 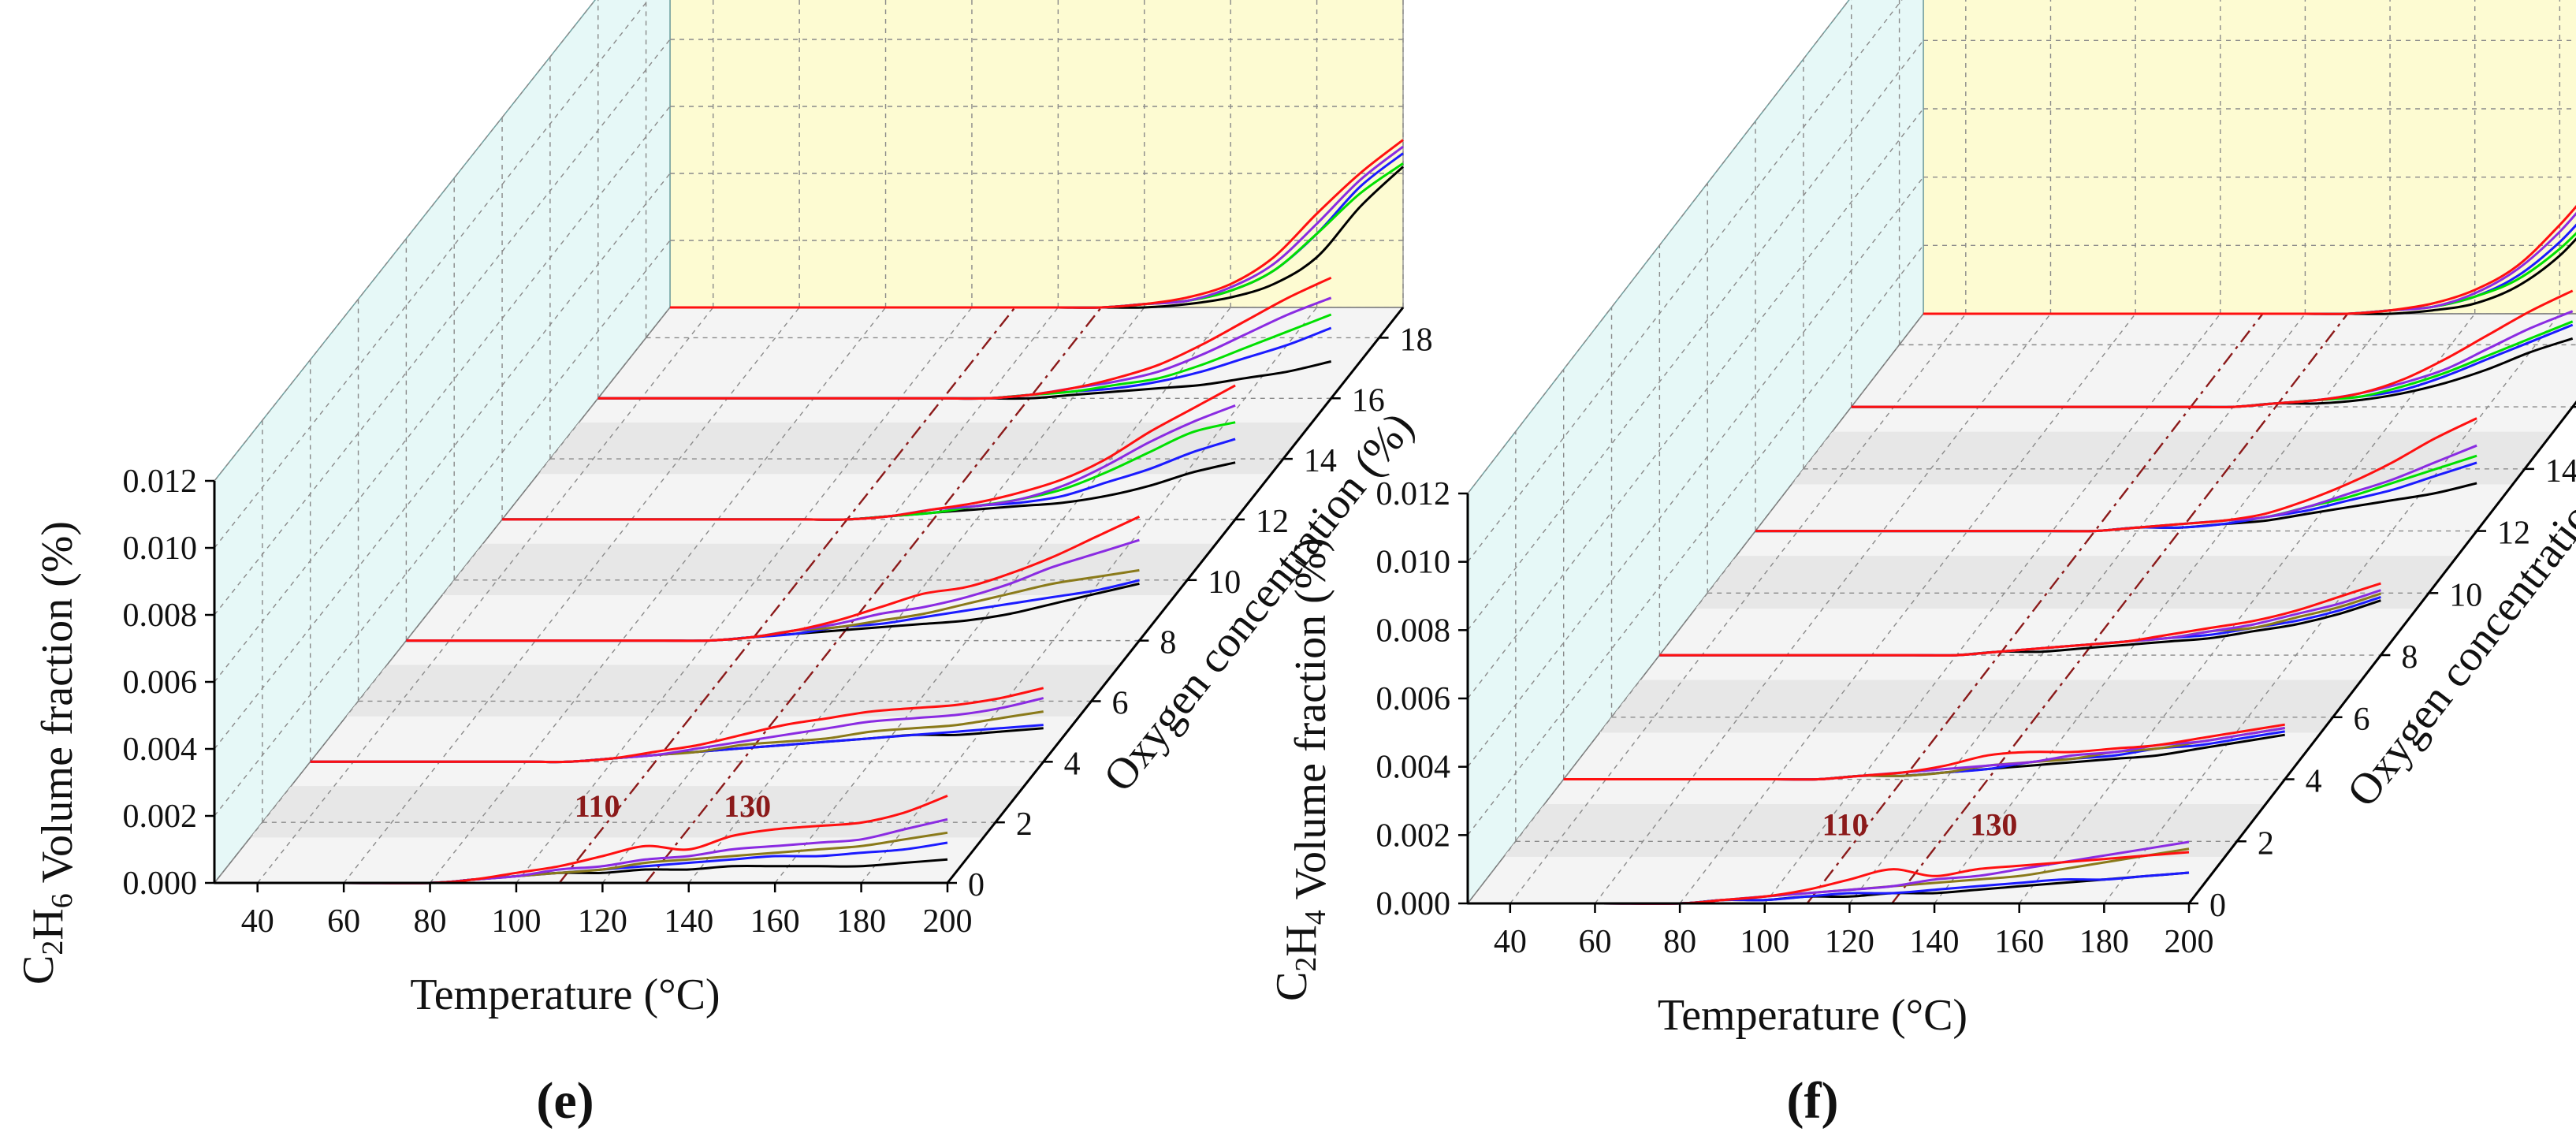 I want to click on x-tick-label: 100, so click(x=516, y=921).